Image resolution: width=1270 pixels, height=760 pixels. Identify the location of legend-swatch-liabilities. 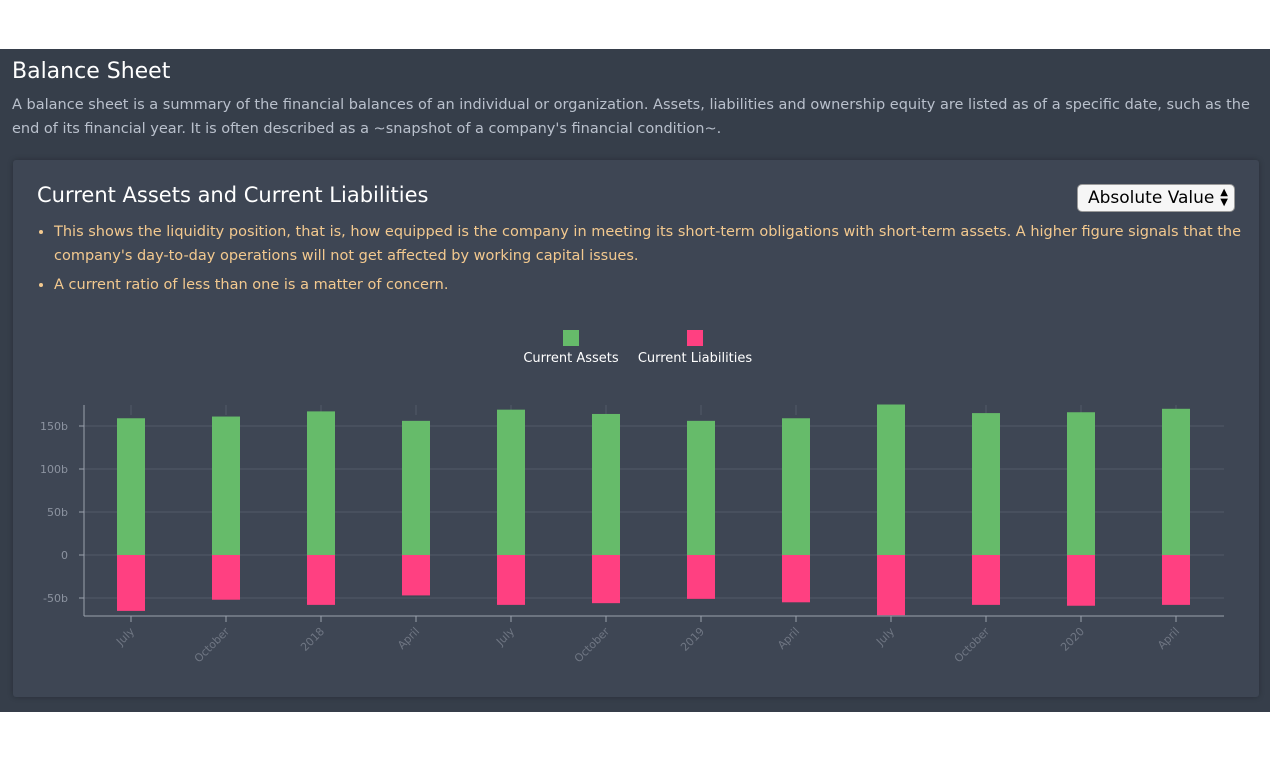
(695, 338).